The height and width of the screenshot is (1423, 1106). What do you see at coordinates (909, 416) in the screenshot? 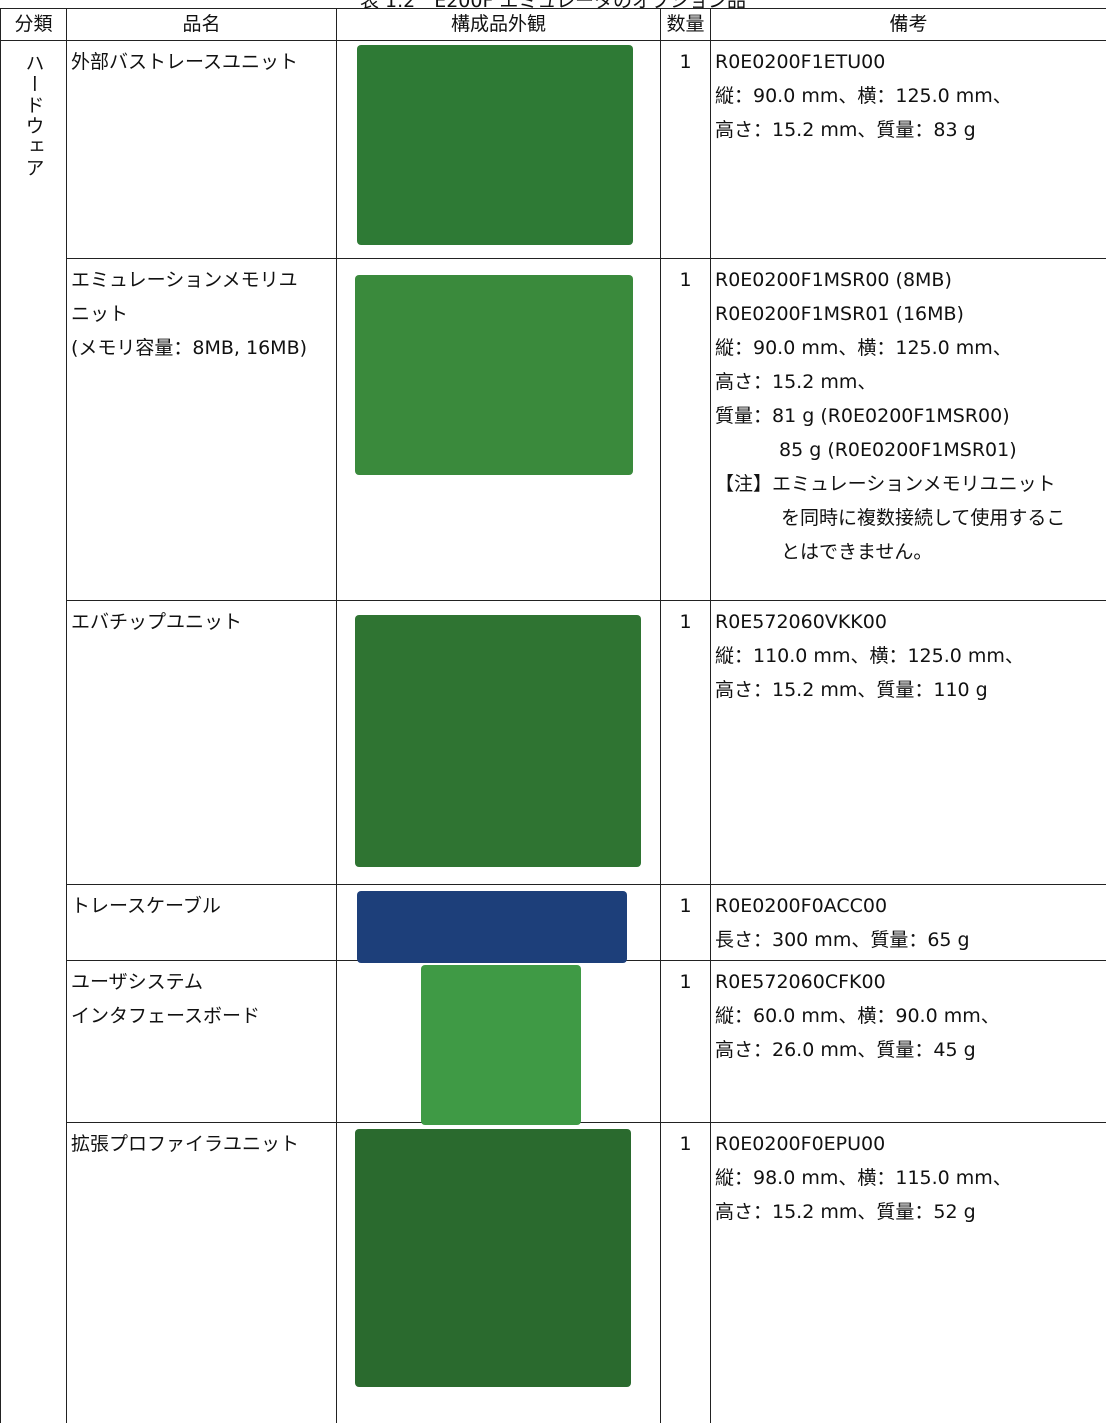
I see `note-line: 質量：81 g (R0E0200F1MSR00)` at bounding box center [909, 416].